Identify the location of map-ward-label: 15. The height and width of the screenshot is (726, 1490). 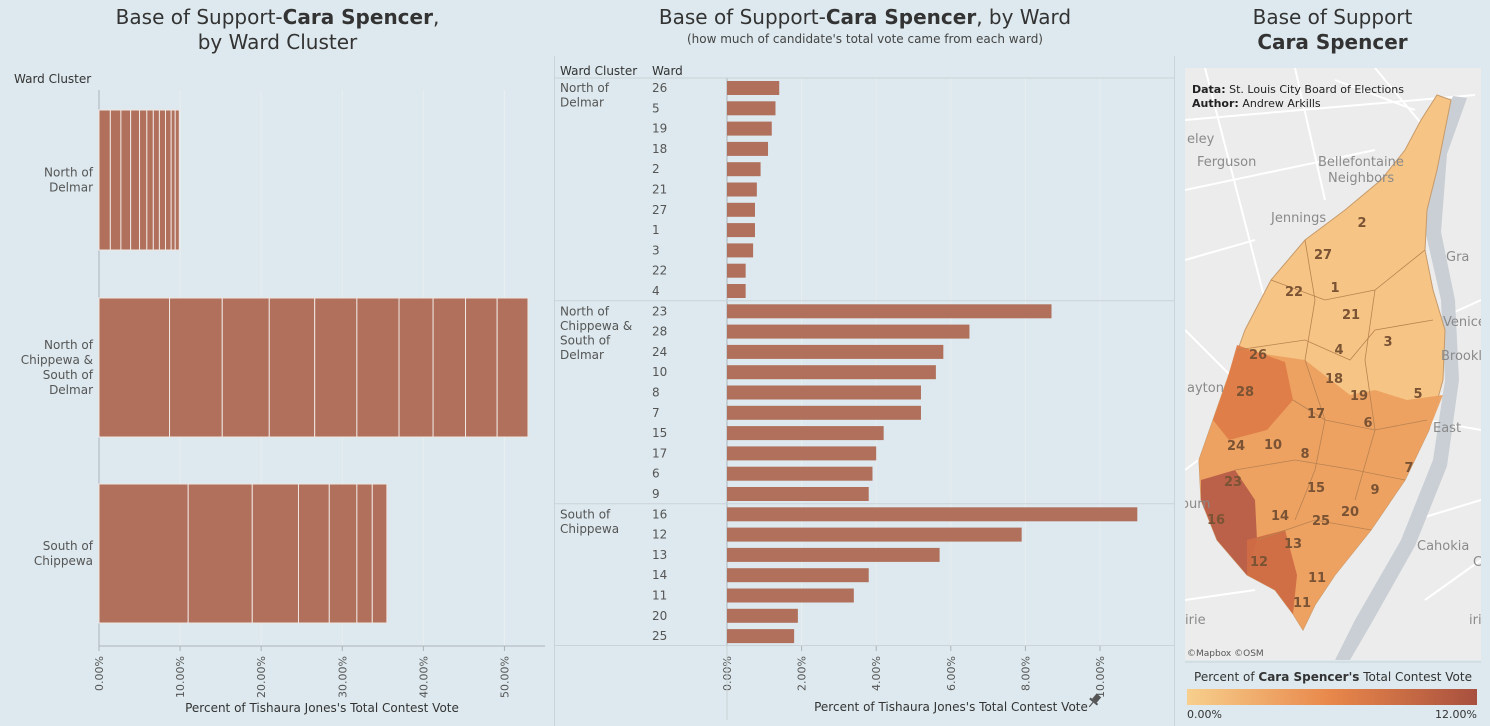
(1316, 488).